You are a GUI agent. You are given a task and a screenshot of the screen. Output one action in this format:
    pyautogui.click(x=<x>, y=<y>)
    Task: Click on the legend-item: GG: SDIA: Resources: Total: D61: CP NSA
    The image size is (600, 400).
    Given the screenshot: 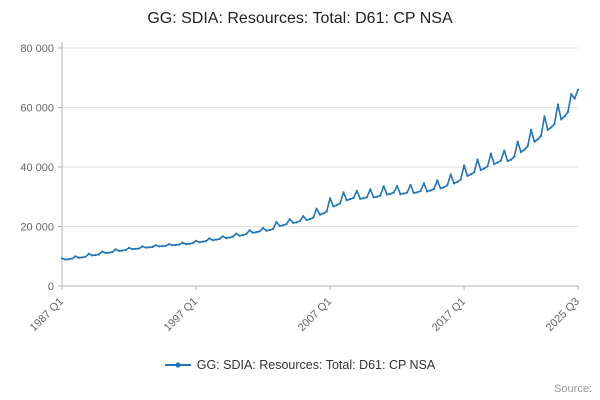 What is the action you would take?
    pyautogui.click(x=300, y=365)
    